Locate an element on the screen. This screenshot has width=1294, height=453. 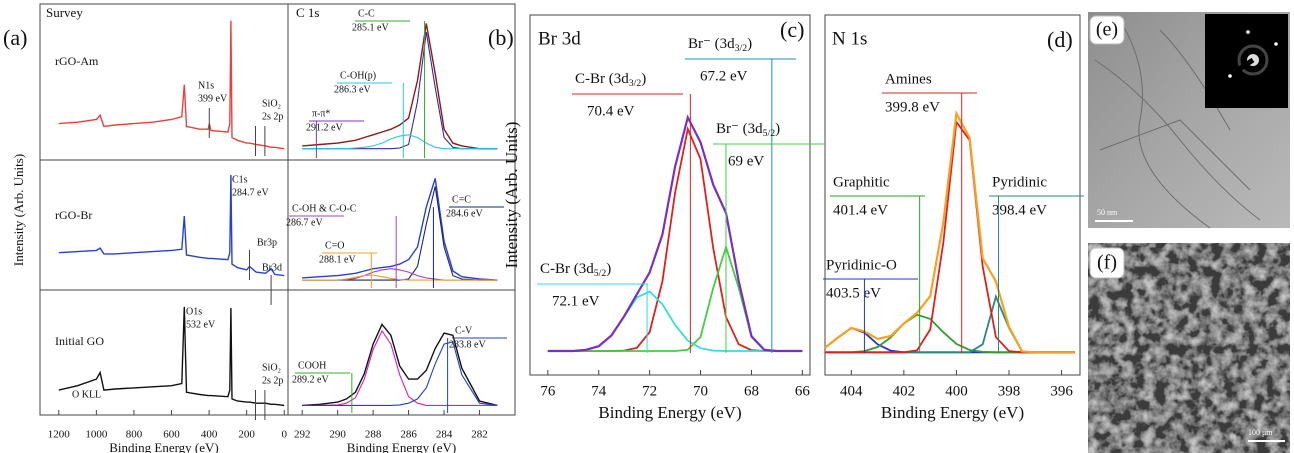
annotation: N1s is located at coordinates (206, 85).